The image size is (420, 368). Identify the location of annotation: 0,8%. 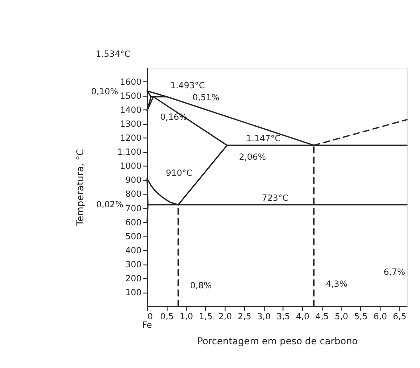
(201, 287).